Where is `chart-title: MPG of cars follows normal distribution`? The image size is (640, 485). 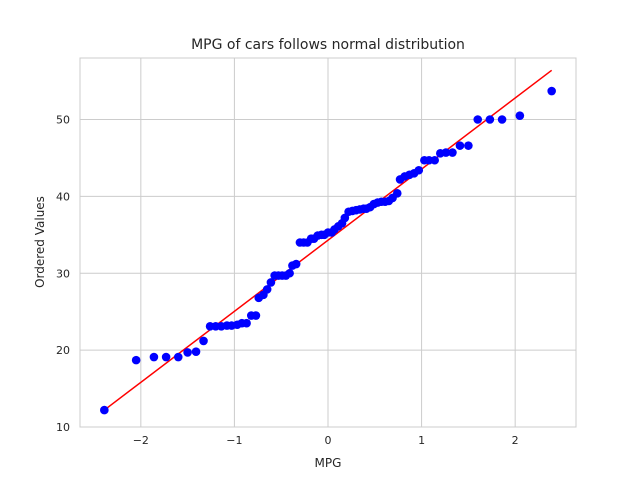
chart-title: MPG of cars follows normal distribution is located at coordinates (328, 45).